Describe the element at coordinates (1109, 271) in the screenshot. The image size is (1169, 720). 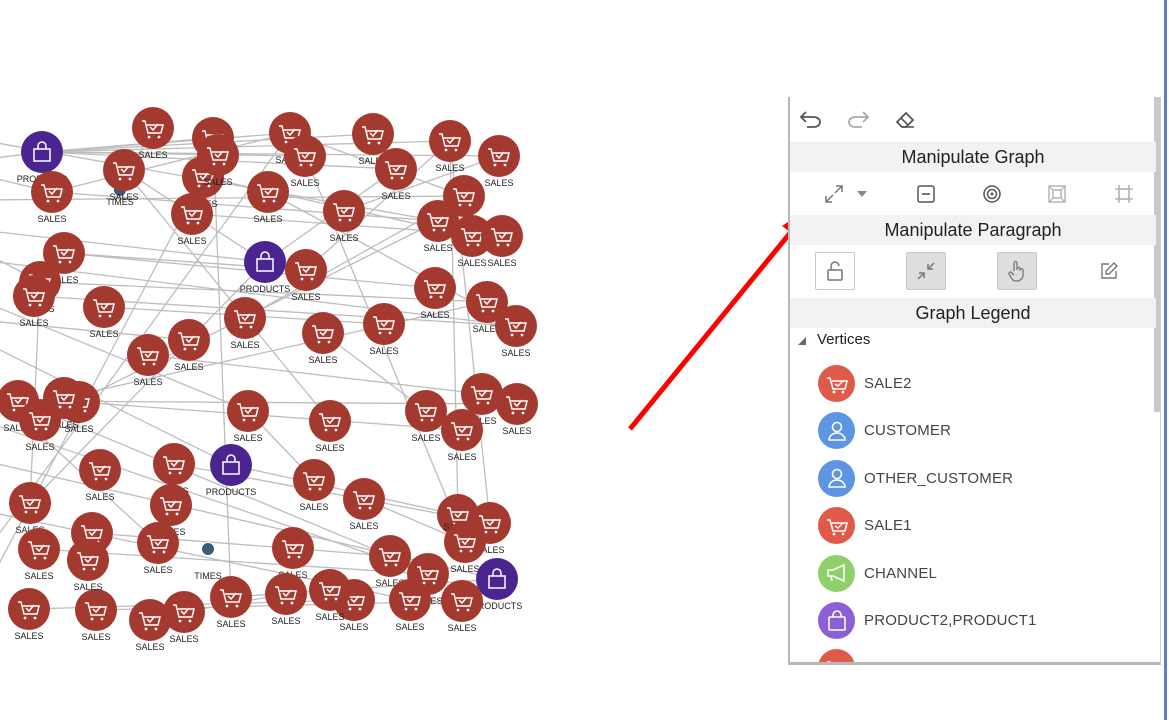
I see `edit-button` at that location.